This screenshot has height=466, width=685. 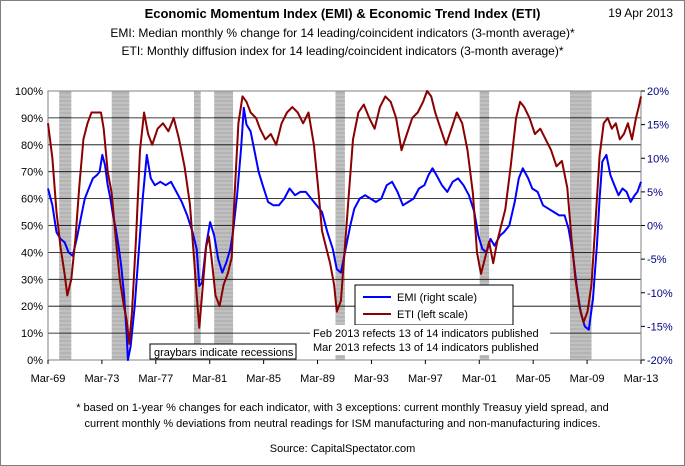 What do you see at coordinates (479, 379) in the screenshot?
I see `x-tick-label: Mar-01` at bounding box center [479, 379].